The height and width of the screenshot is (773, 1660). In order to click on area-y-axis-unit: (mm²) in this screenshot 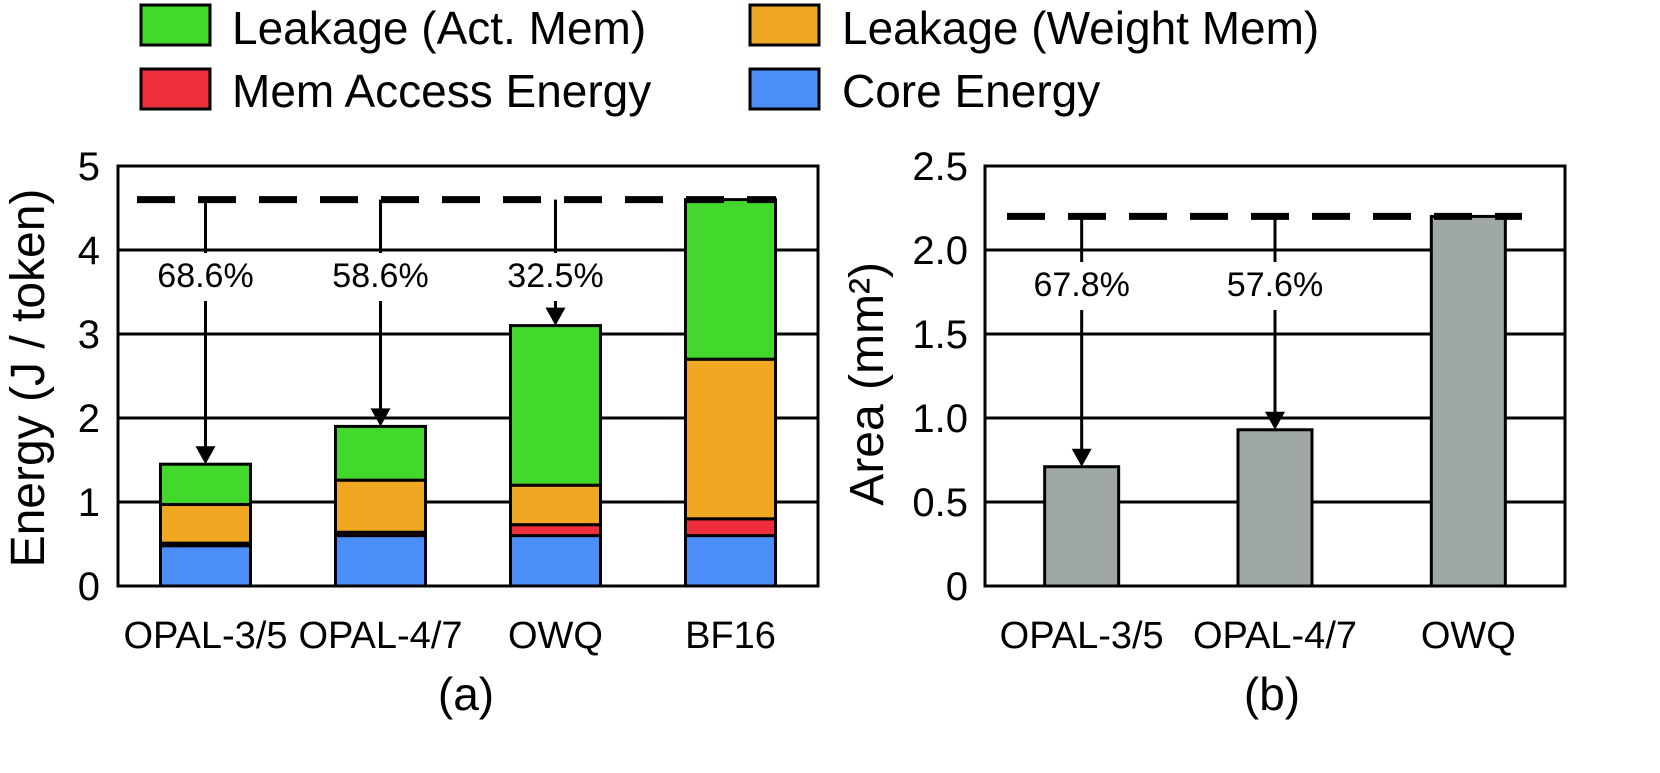, I will do `click(867, 326)`.